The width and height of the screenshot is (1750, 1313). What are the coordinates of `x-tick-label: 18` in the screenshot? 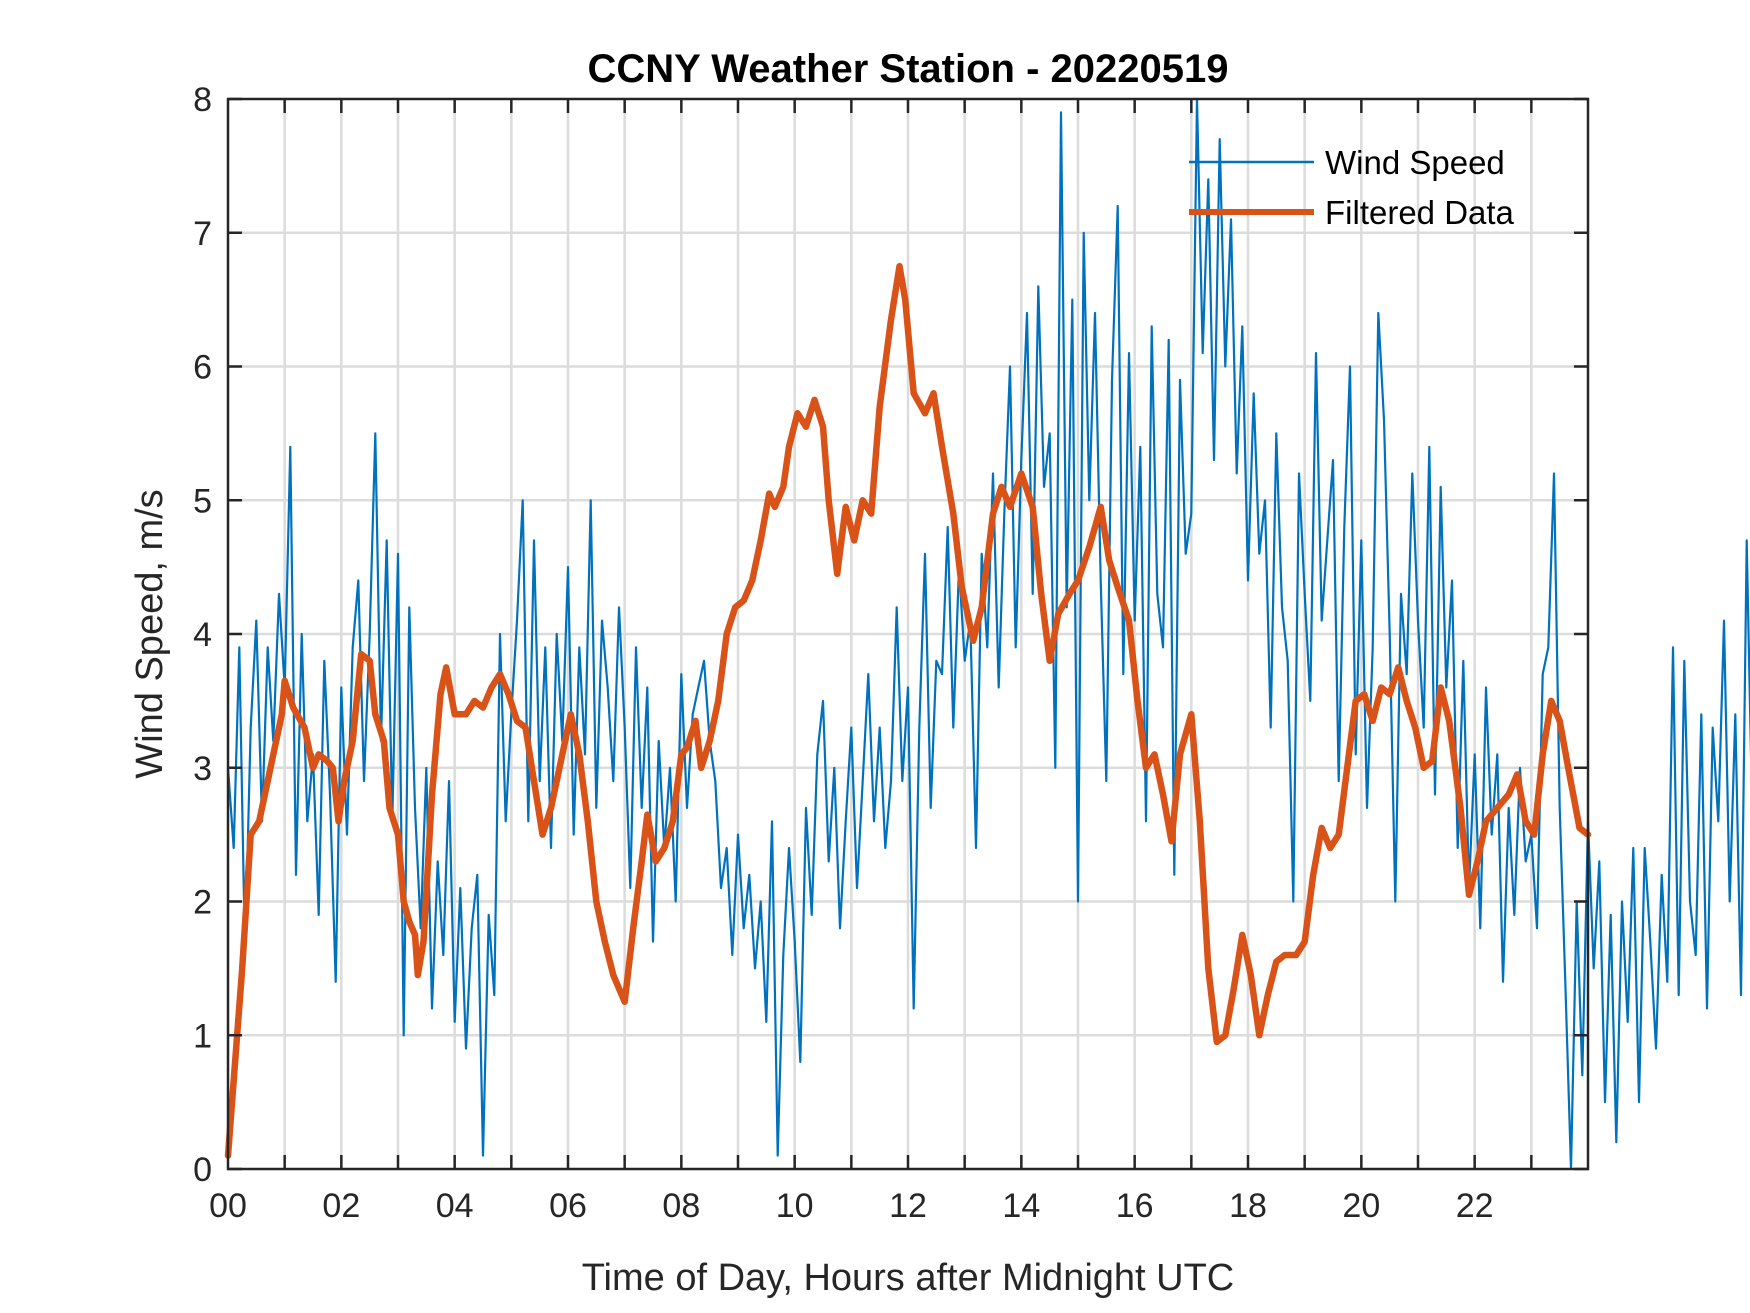 It's located at (1248, 1206).